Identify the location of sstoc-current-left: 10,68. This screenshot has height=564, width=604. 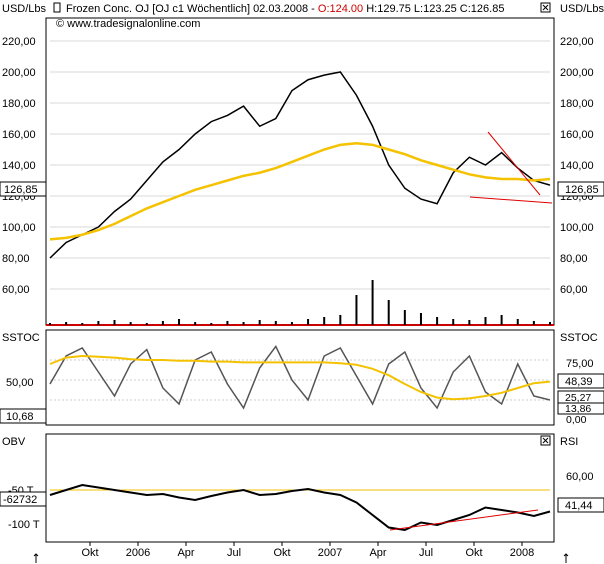
(23, 416).